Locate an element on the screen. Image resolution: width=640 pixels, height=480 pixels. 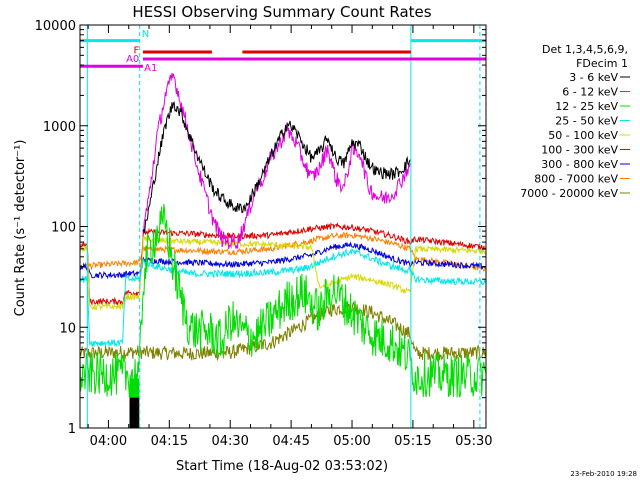
x-tick-label: 05:30 is located at coordinates (473, 441).